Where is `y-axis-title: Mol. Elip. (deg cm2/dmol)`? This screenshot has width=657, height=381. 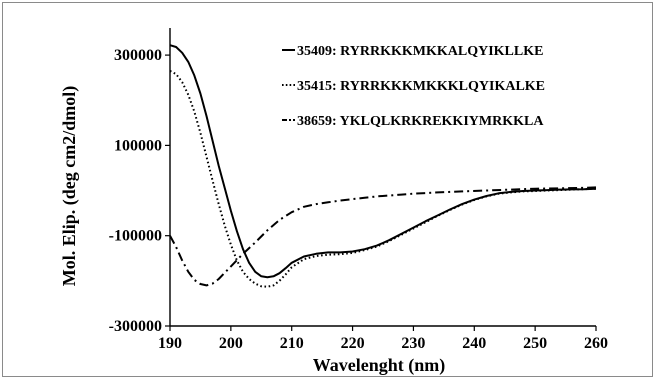 y-axis-title: Mol. Elip. (deg cm2/dmol) is located at coordinates (69, 186).